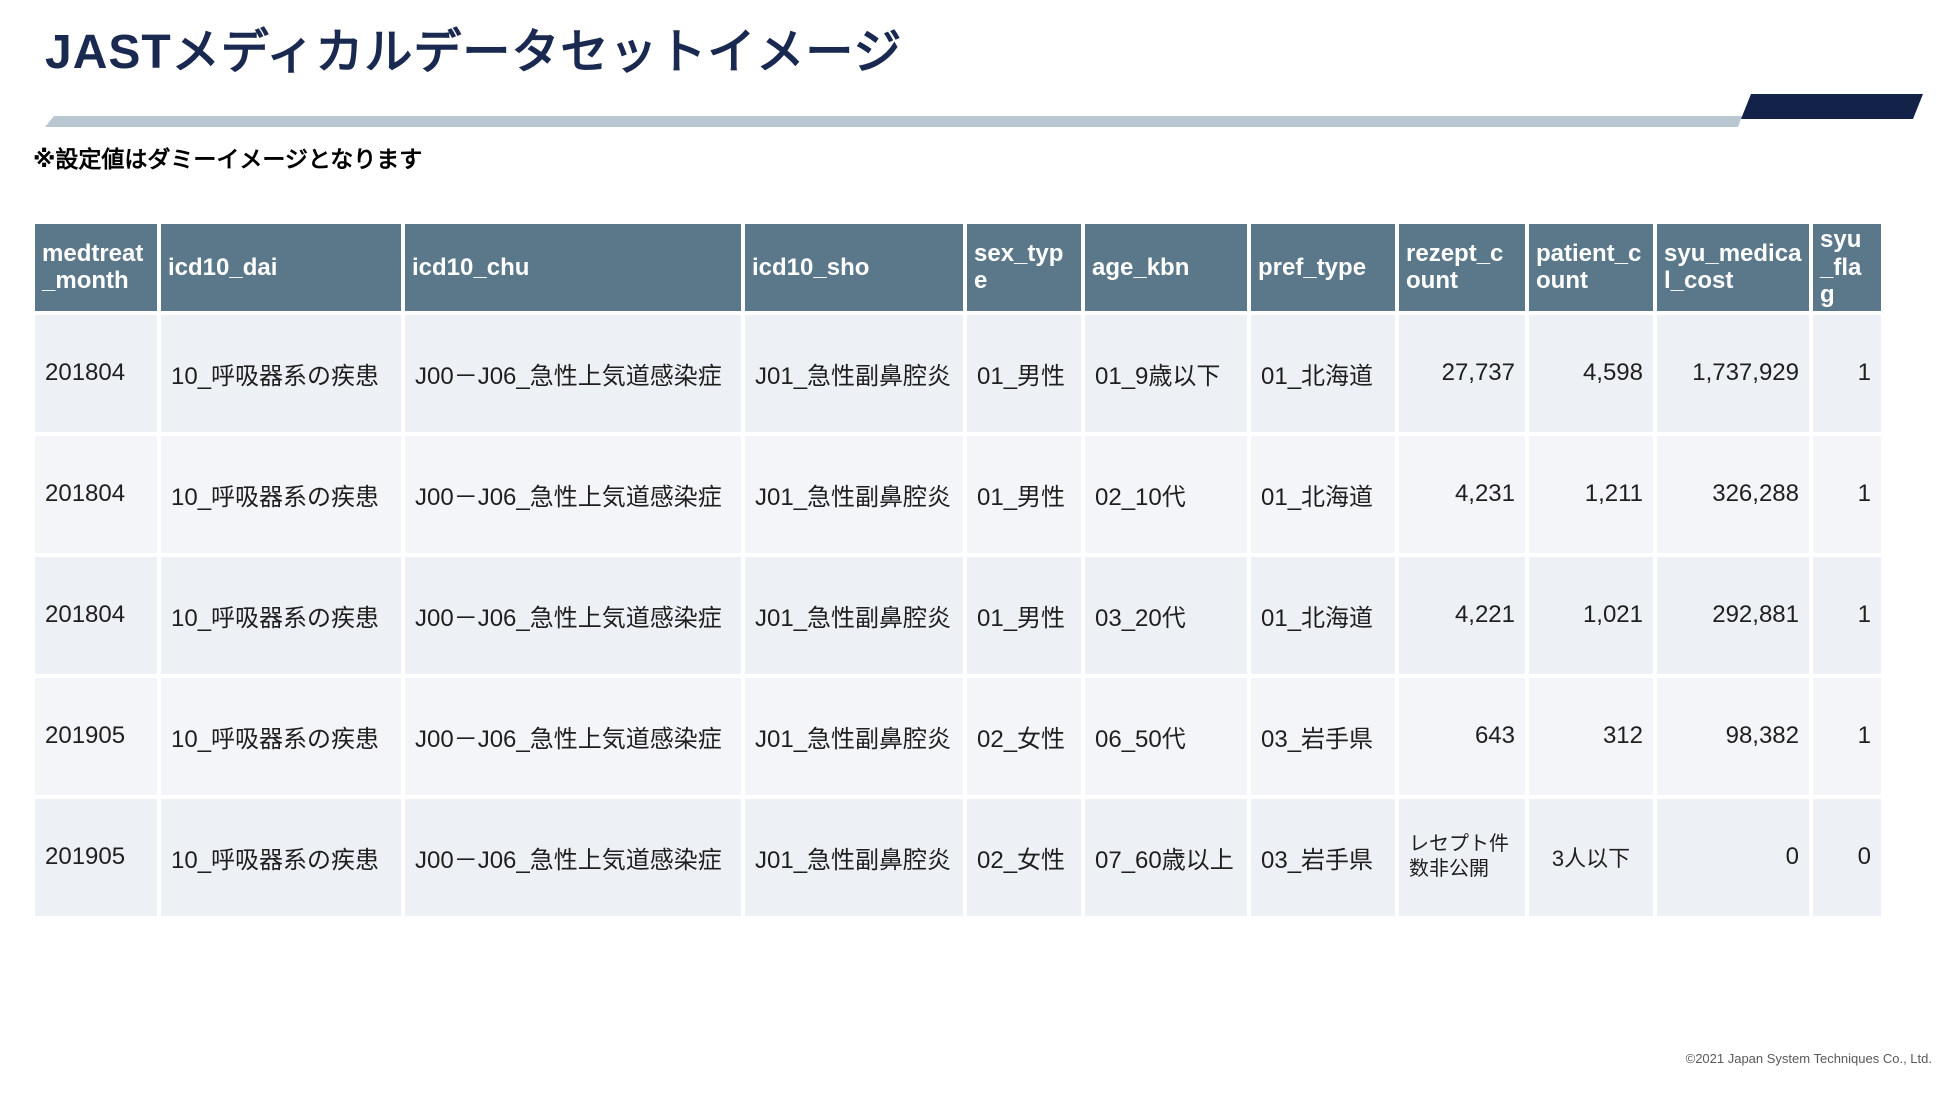  I want to click on column-header-icd10-dai: icd10_dai, so click(281, 267).